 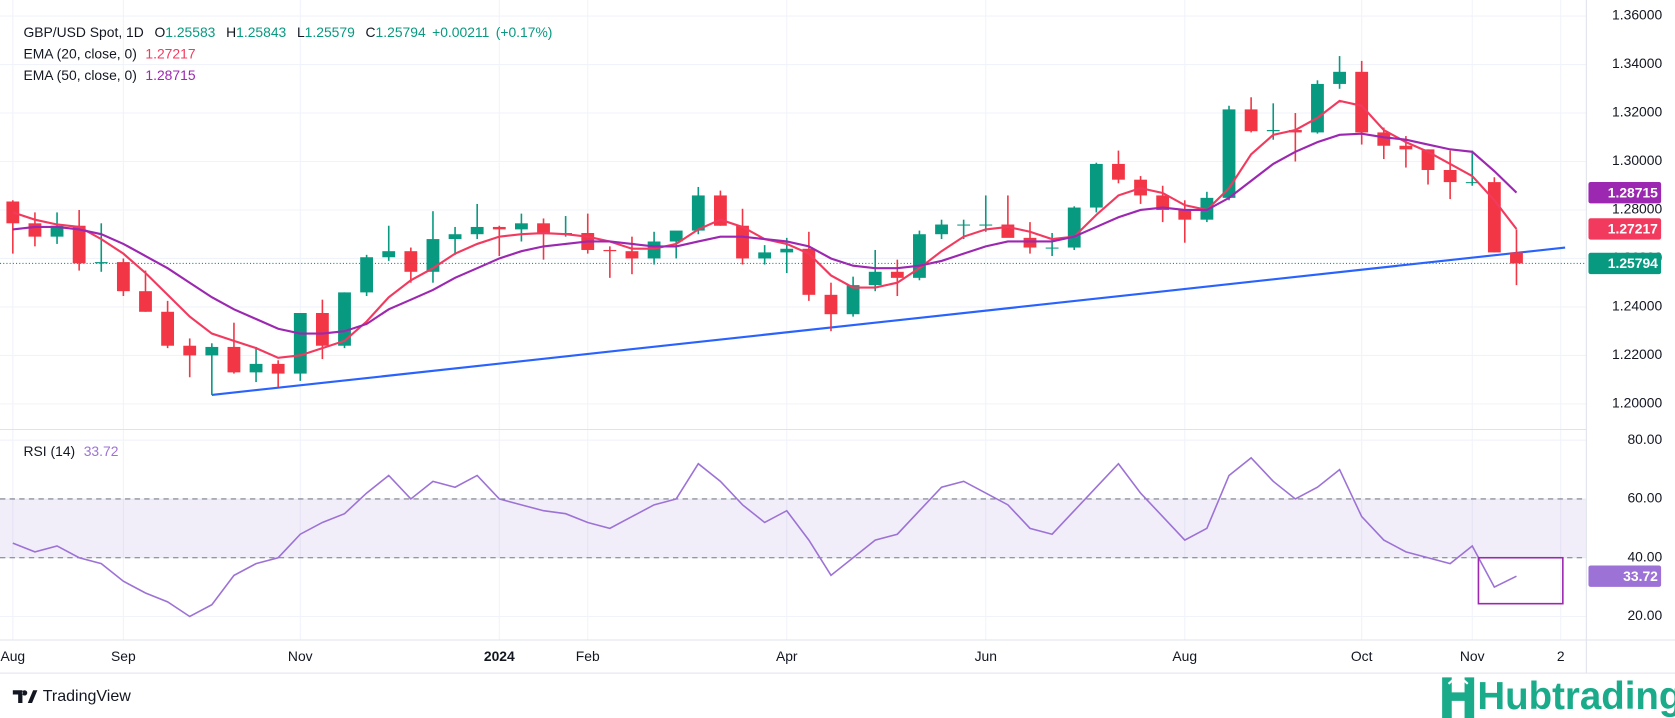 I want to click on ohlc-label: L, so click(x=301, y=32).